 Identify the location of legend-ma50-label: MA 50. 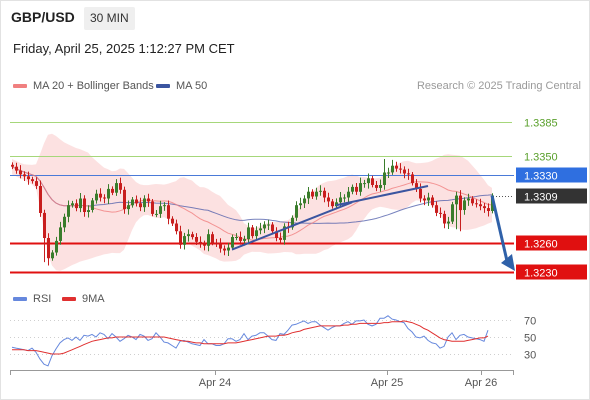
(192, 86).